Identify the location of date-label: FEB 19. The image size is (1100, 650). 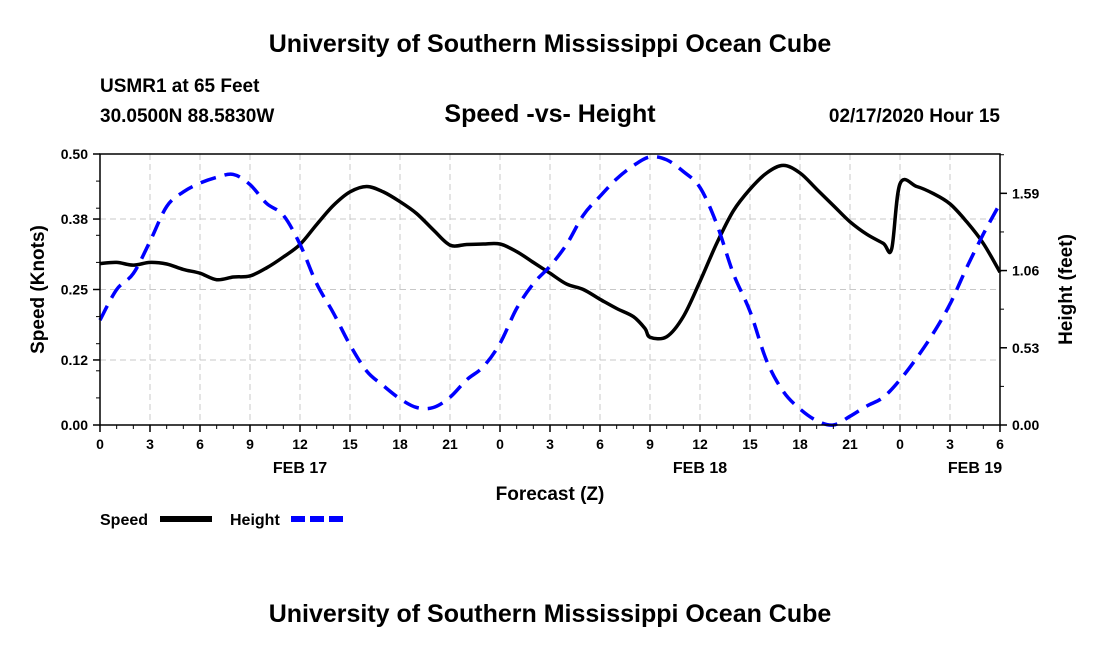
(975, 468).